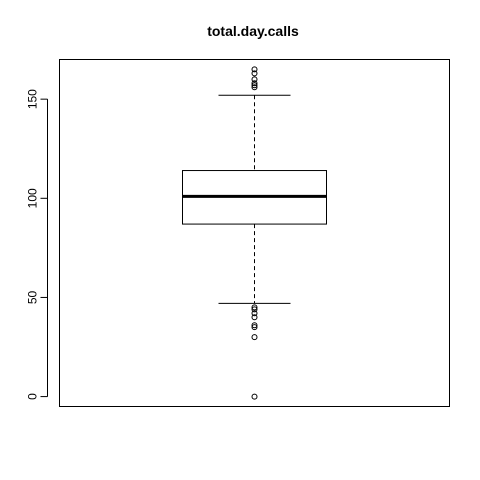 The height and width of the screenshot is (480, 480). I want to click on y-tick-label: 100, so click(33, 198).